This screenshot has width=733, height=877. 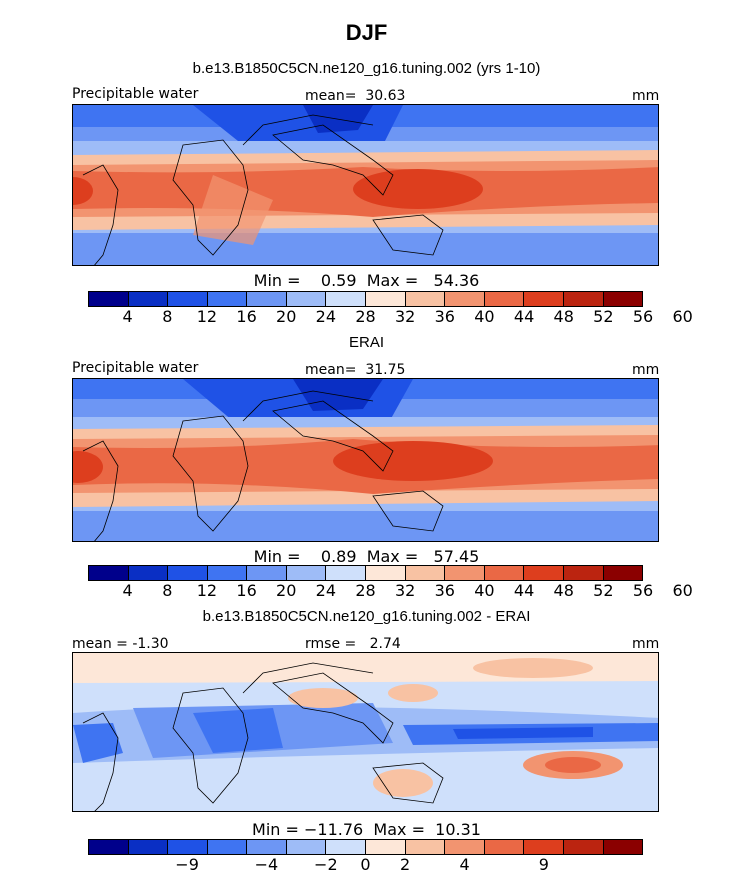 I want to click on panel-3-mean-label: mean = -1.30, so click(x=120, y=644).